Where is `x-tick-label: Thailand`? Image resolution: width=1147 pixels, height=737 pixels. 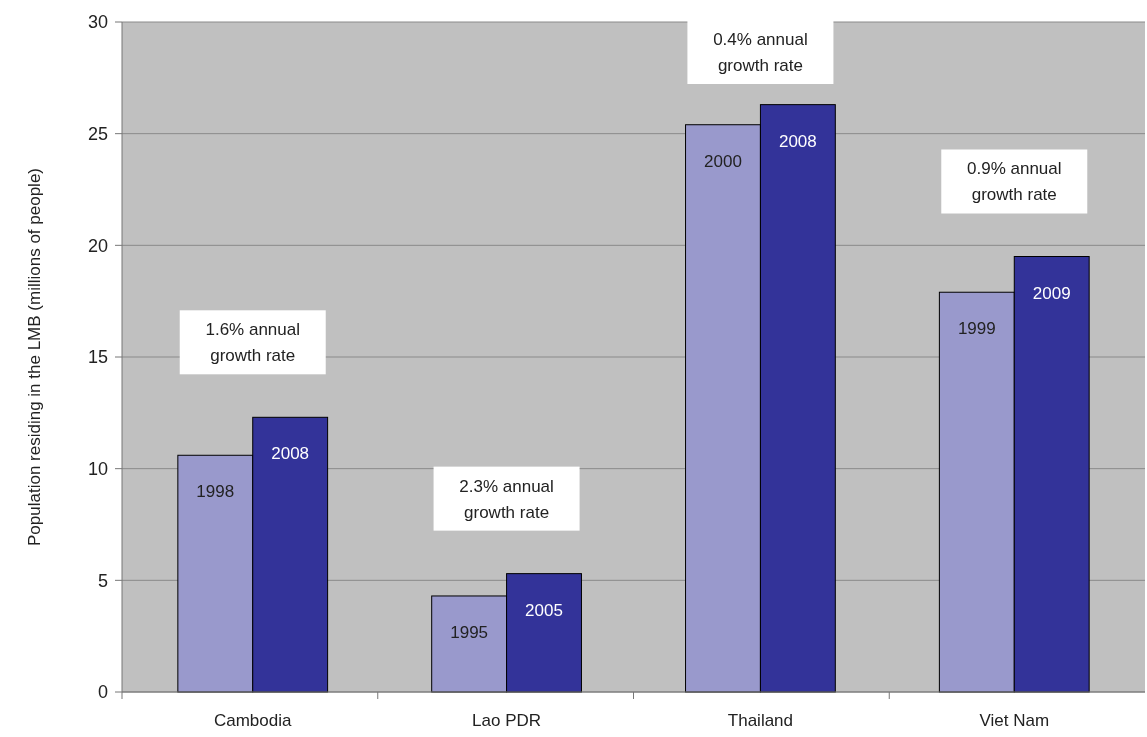 x-tick-label: Thailand is located at coordinates (760, 720).